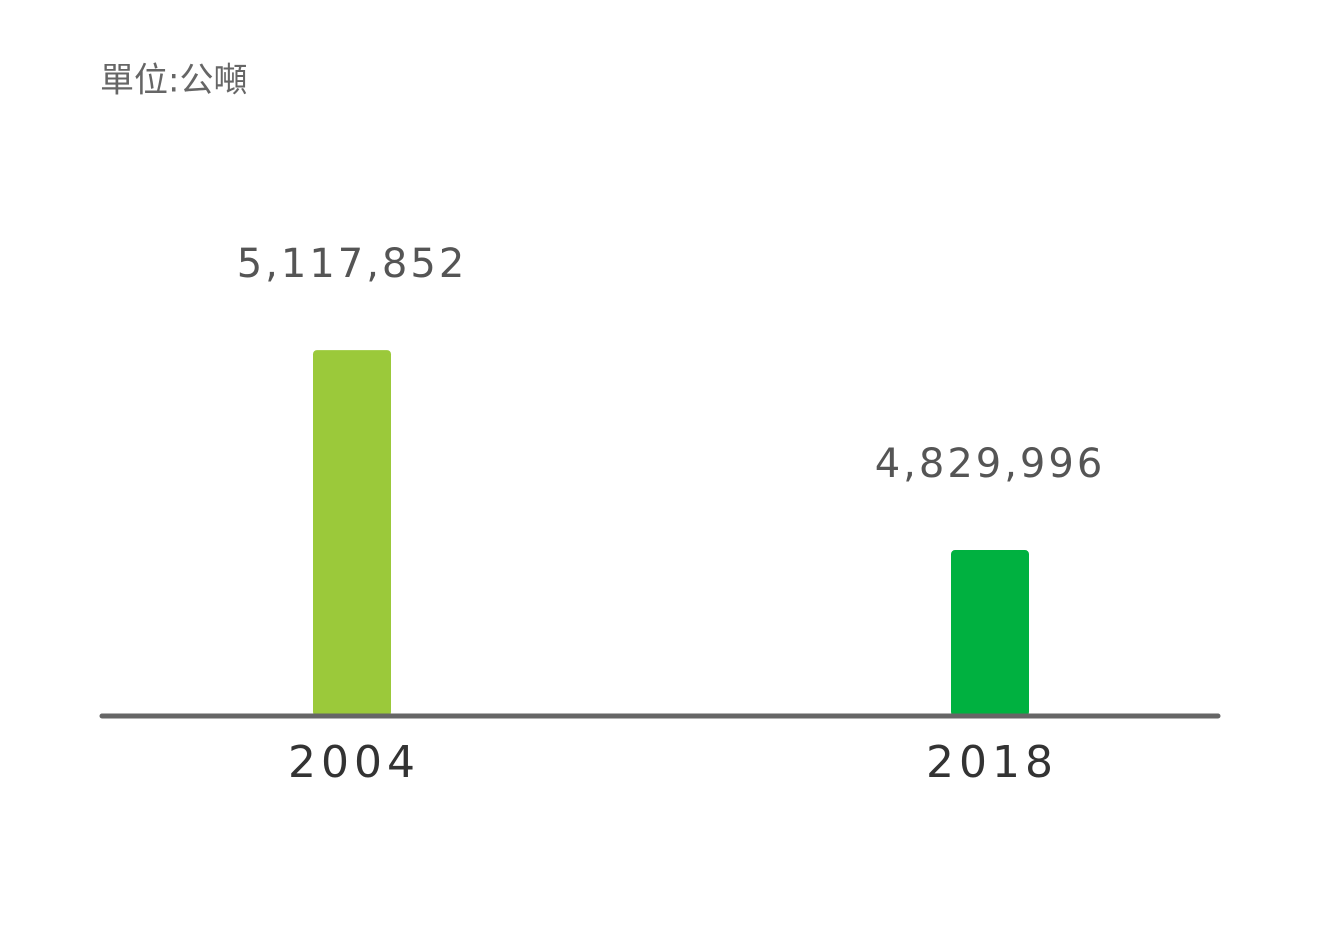  I want to click on value-label: 5,117,852, so click(352, 264).